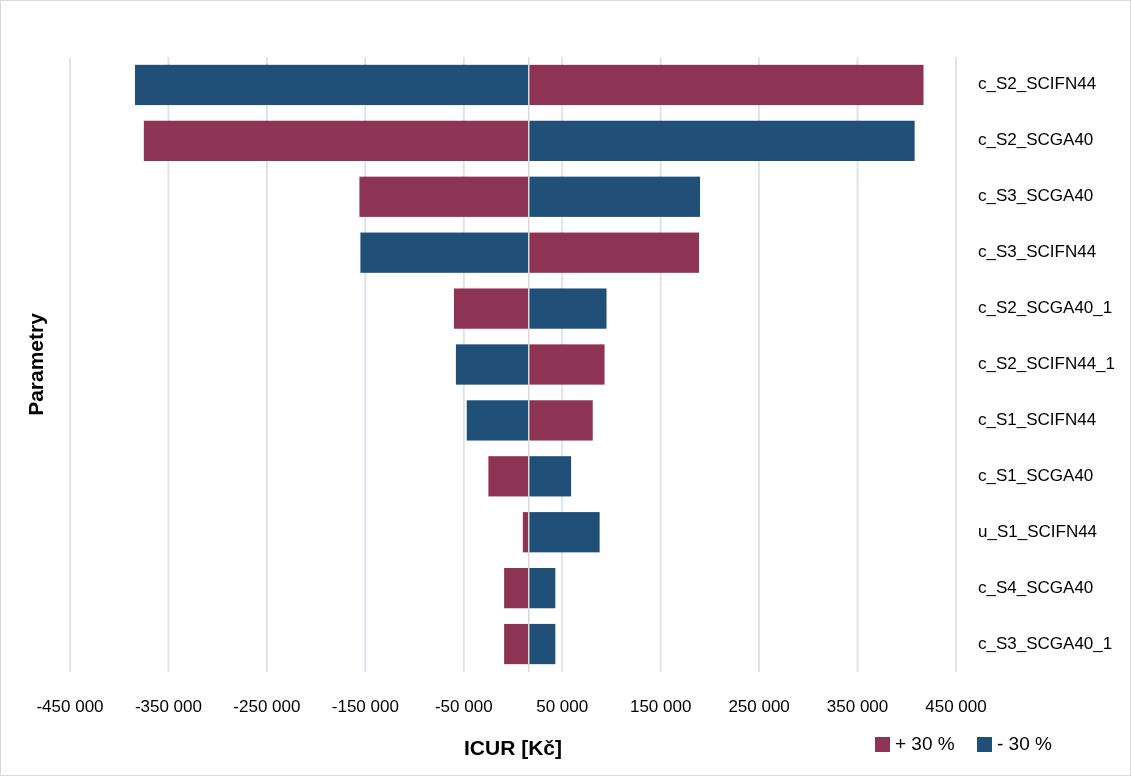 This screenshot has height=776, width=1131. Describe the element at coordinates (1047, 363) in the screenshot. I see `y-tick-label: c_S2_SCIFN44_1` at that location.